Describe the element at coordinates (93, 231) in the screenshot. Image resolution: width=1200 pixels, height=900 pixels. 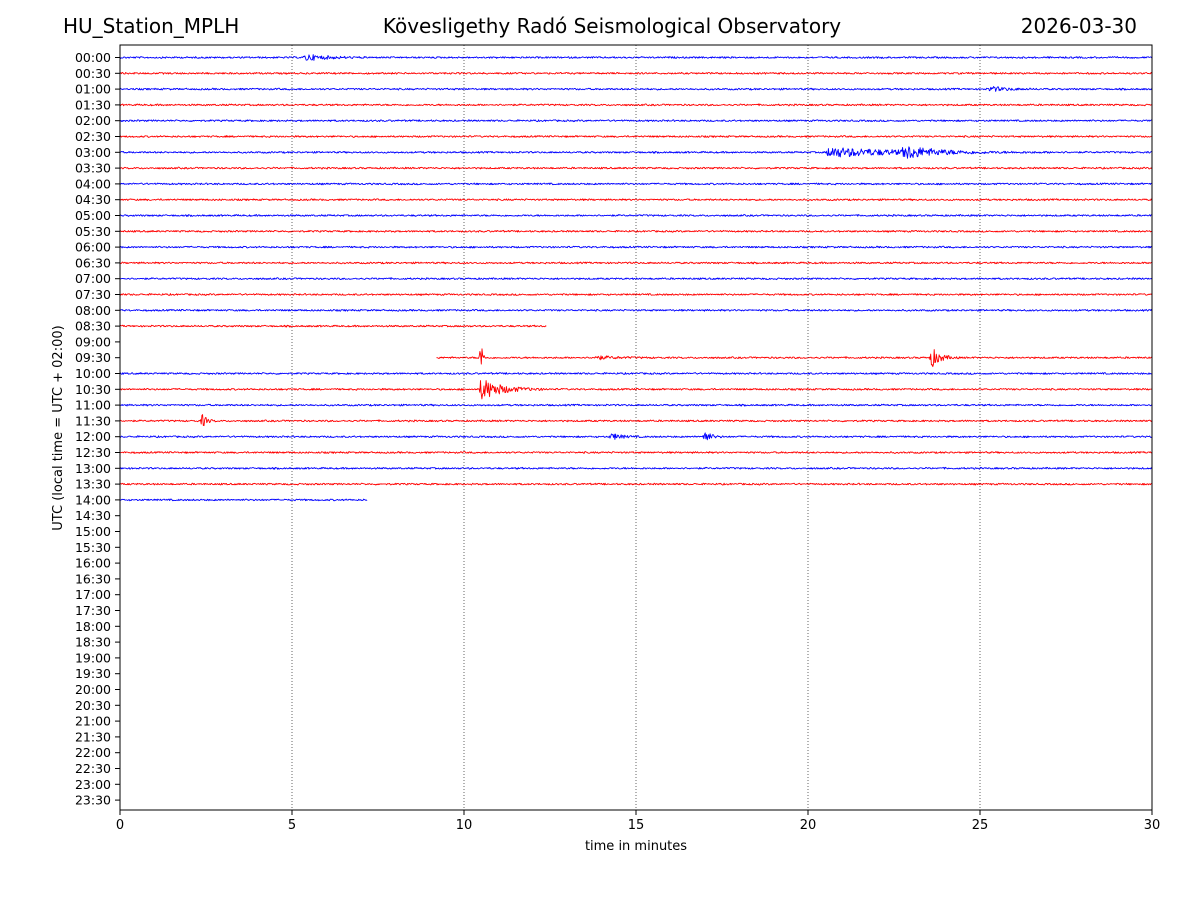
I see `y-tick-label: 05:30` at that location.